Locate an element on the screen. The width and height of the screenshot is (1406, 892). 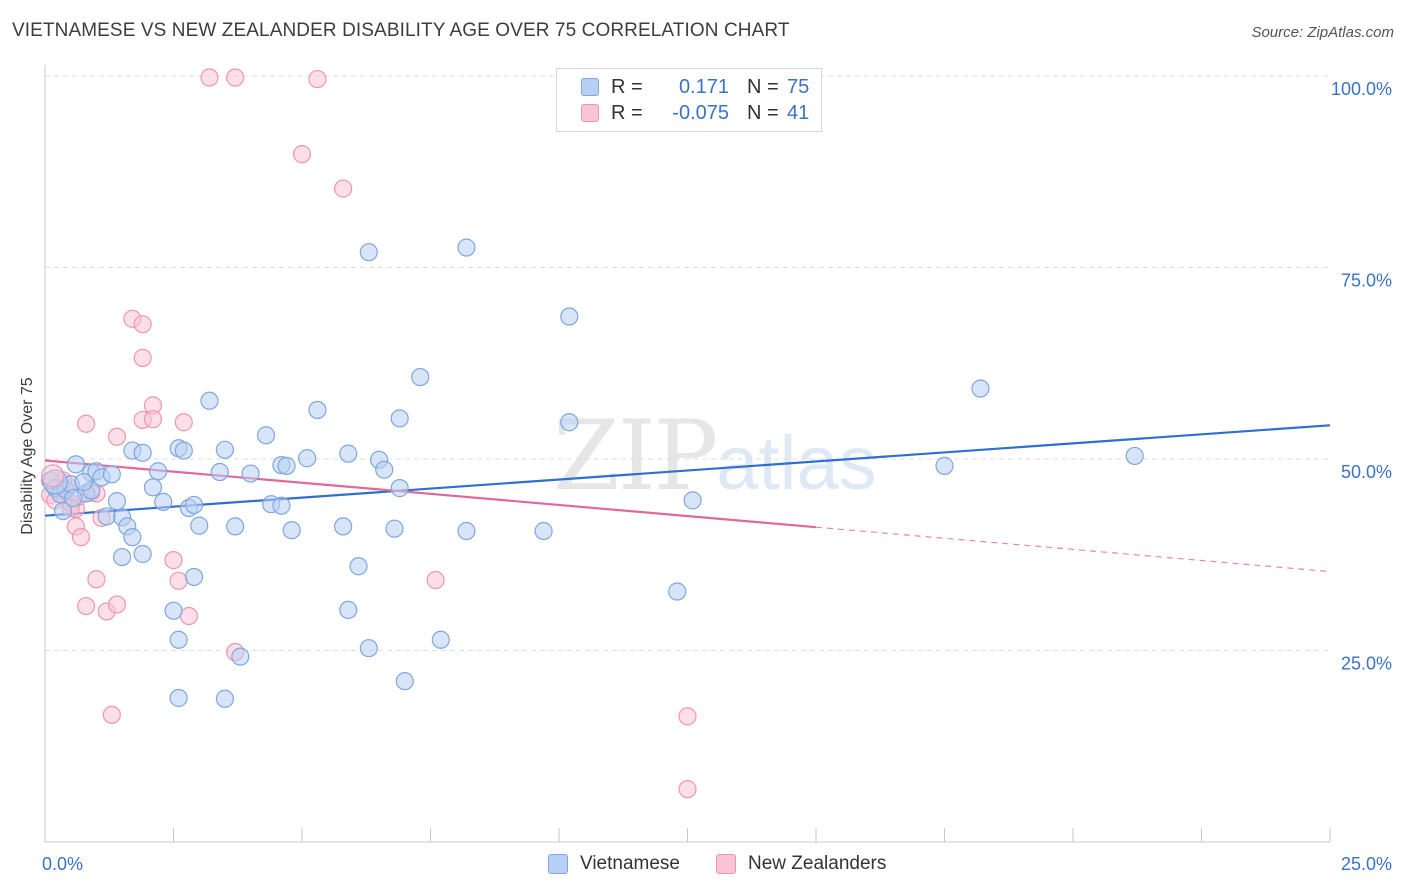
bottom-legend-new-zealanders: New Zealanders is located at coordinates (801, 864).